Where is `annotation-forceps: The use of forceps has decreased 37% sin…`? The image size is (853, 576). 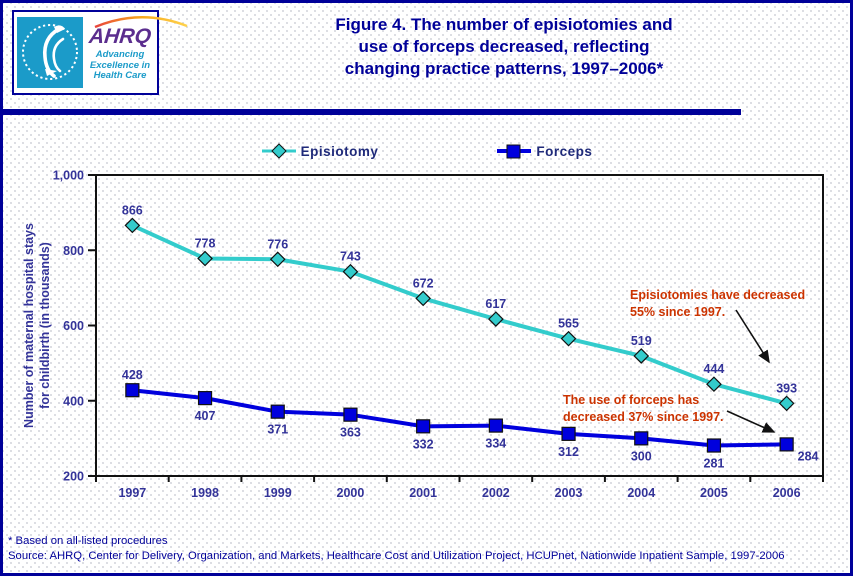
annotation-forceps: The use of forceps has decreased 37% sin… is located at coordinates (643, 408).